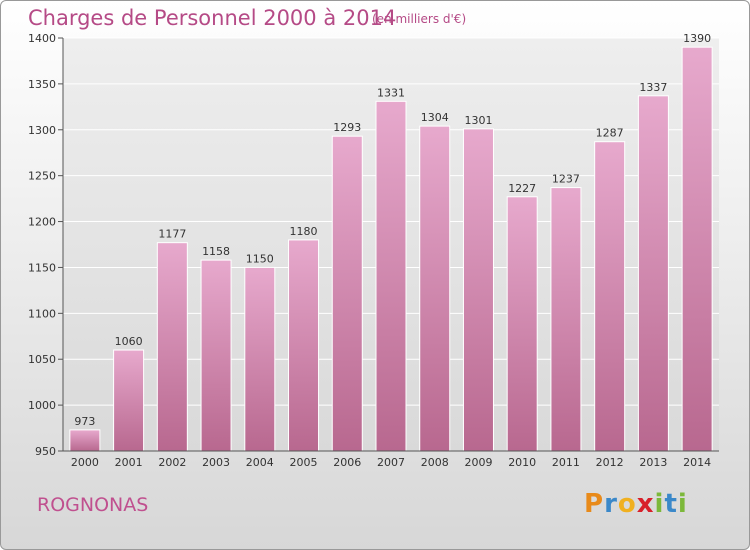  I want to click on x-tick-label: 2006, so click(347, 462).